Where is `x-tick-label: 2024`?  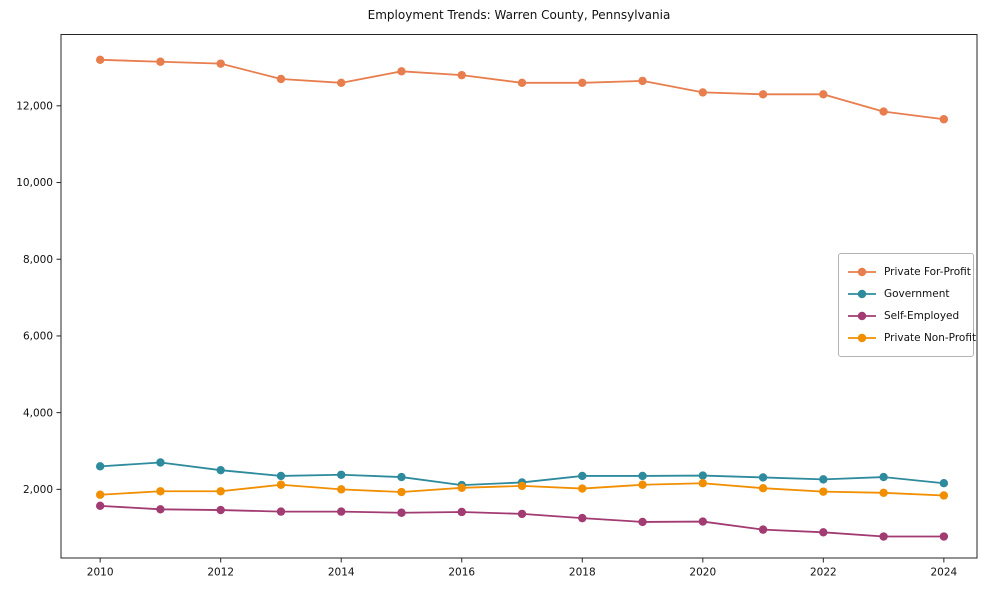 x-tick-label: 2024 is located at coordinates (943, 573).